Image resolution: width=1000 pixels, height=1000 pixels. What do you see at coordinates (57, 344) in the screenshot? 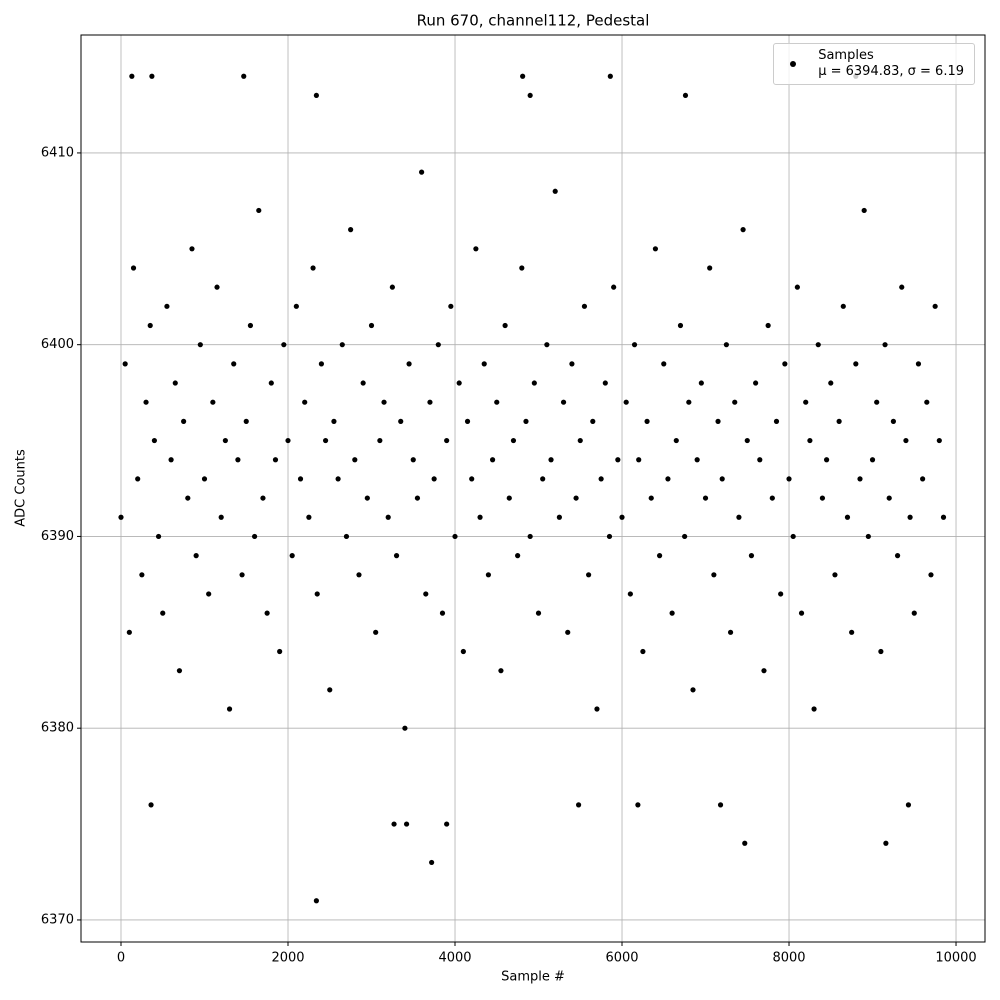
I see `y-tick-label: 6400` at bounding box center [57, 344].